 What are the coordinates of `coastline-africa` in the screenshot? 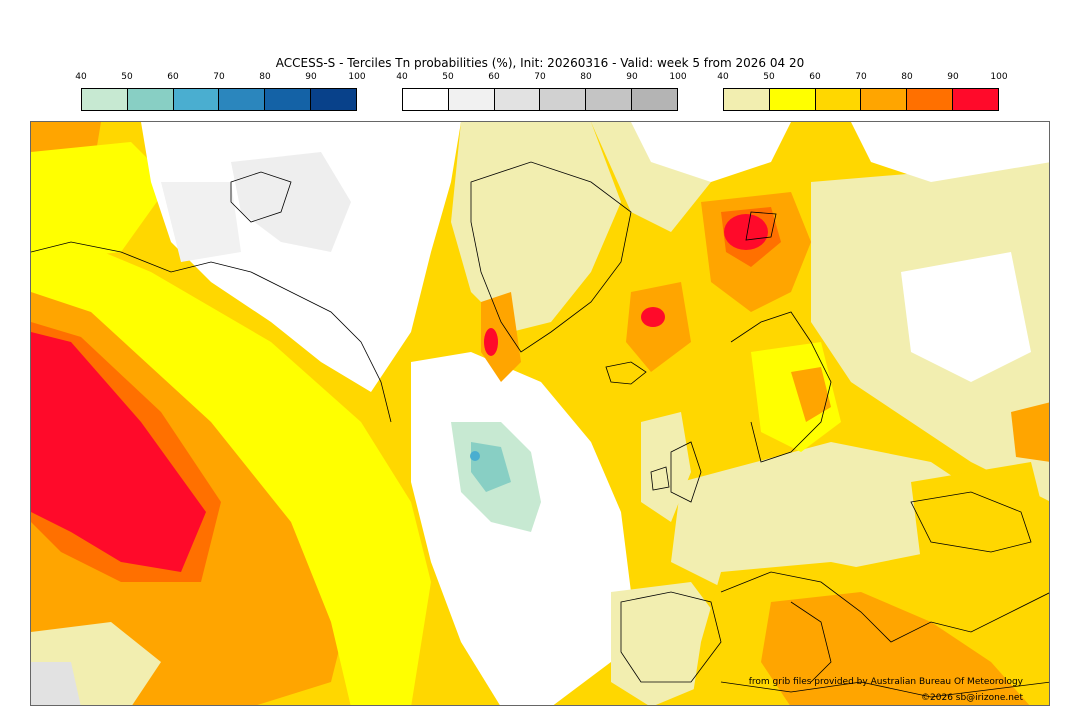 It's located at (884, 689).